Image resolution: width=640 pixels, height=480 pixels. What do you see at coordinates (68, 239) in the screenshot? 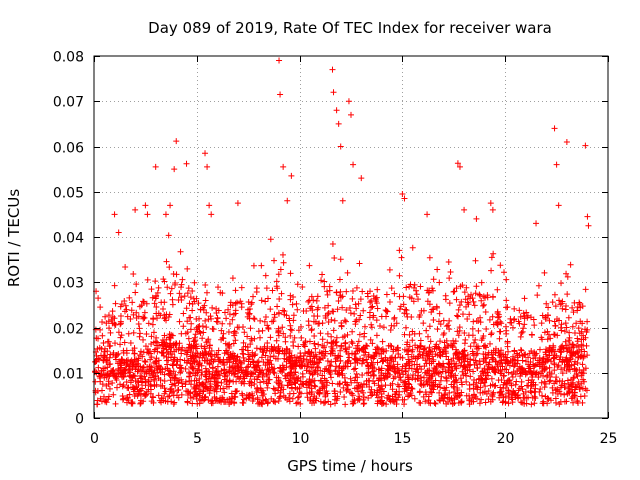
I see `y-tick-label: 0.04` at bounding box center [68, 239].